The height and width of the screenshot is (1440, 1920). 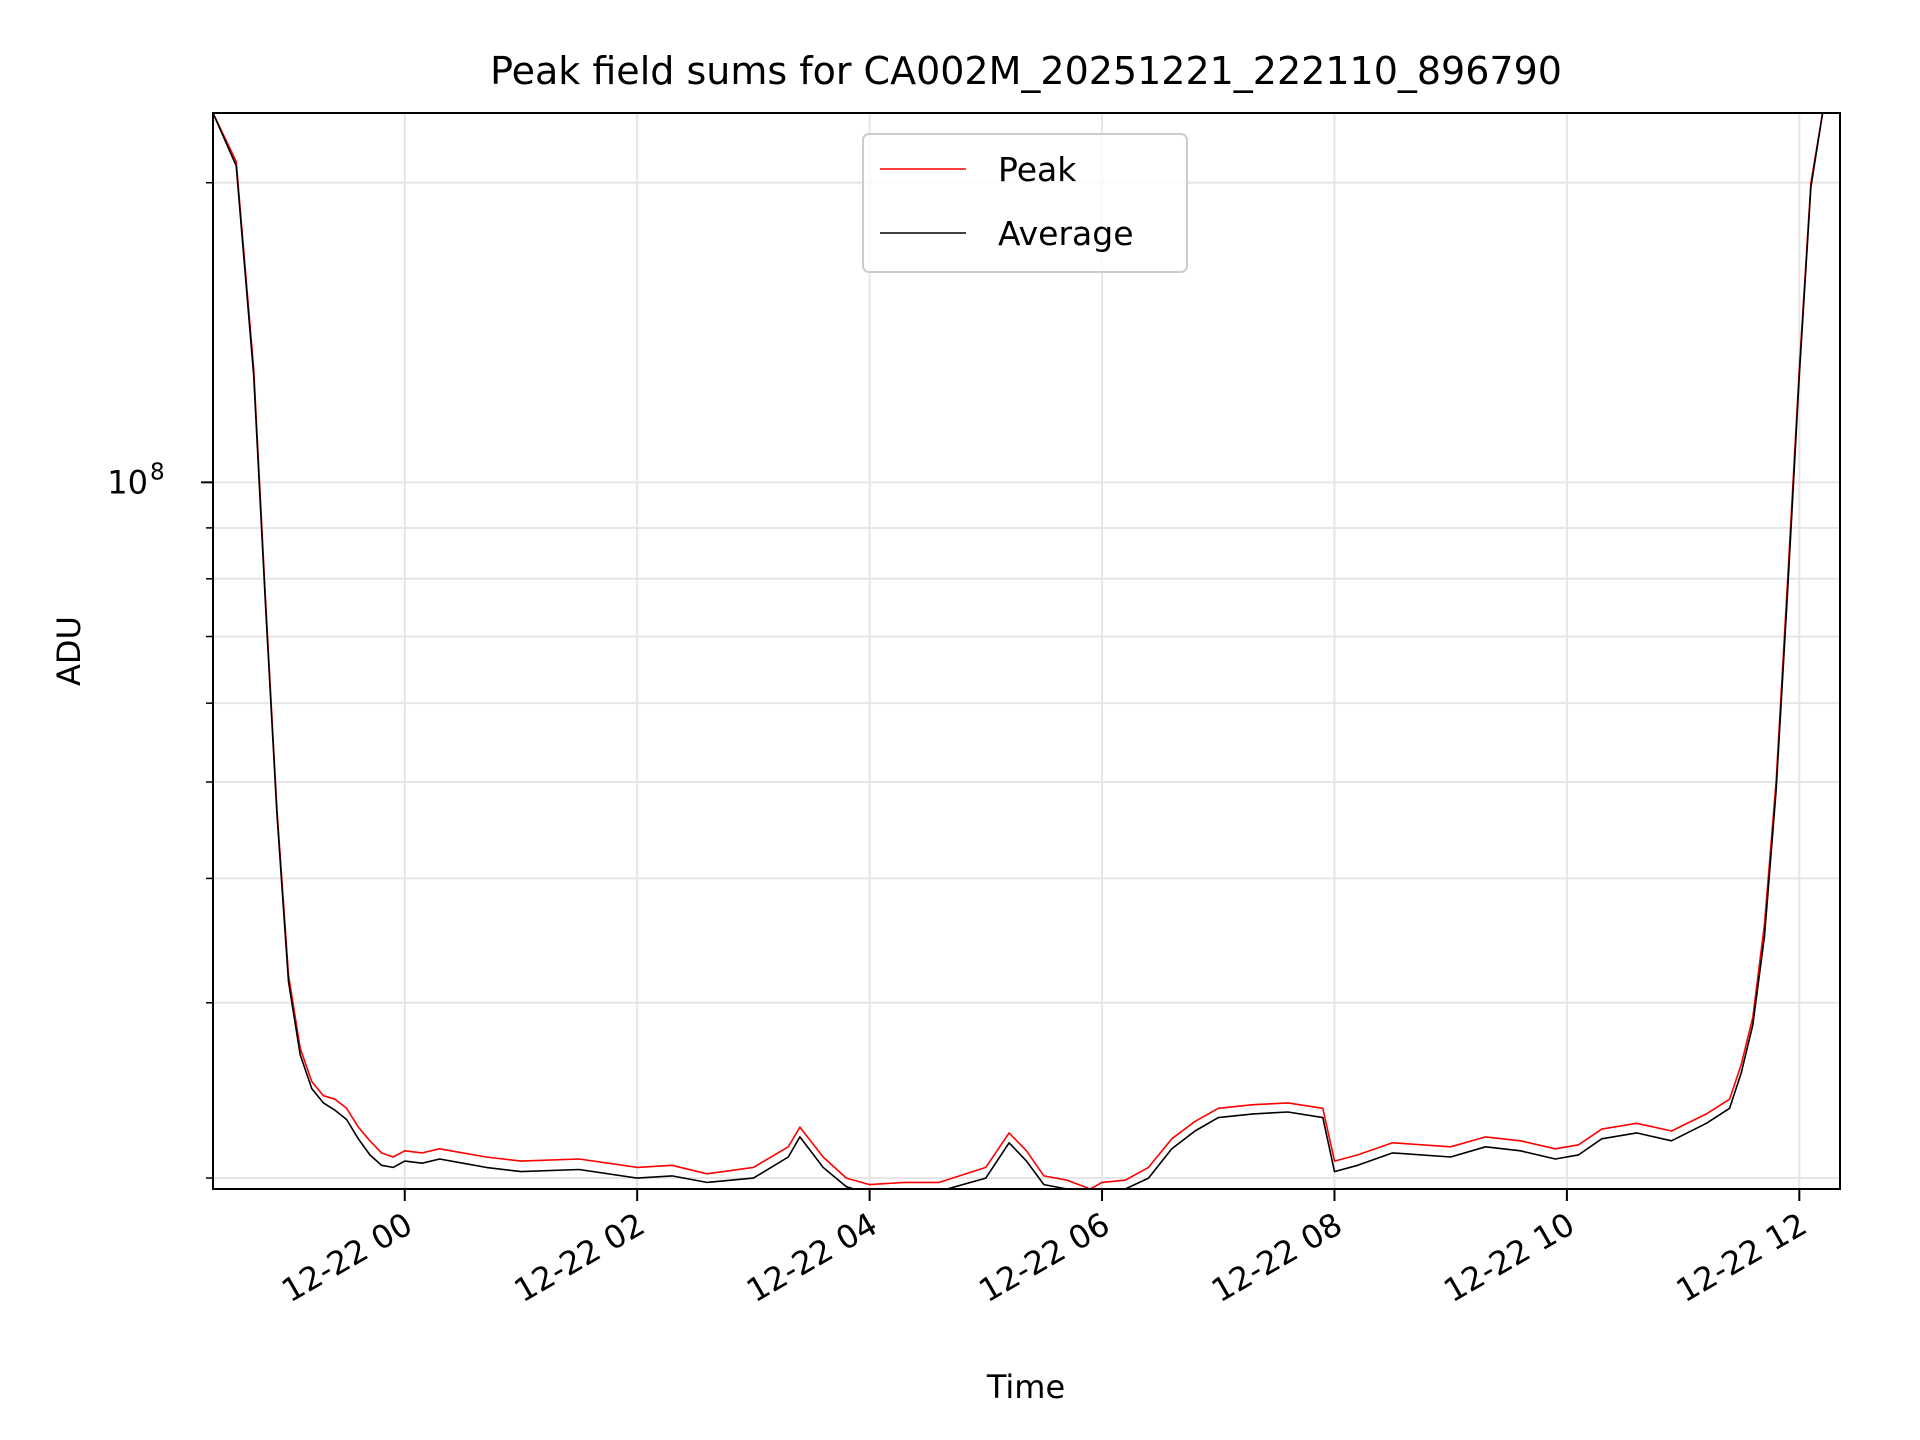 What do you see at coordinates (157, 472) in the screenshot?
I see `y-tick-label-exponent: 8` at bounding box center [157, 472].